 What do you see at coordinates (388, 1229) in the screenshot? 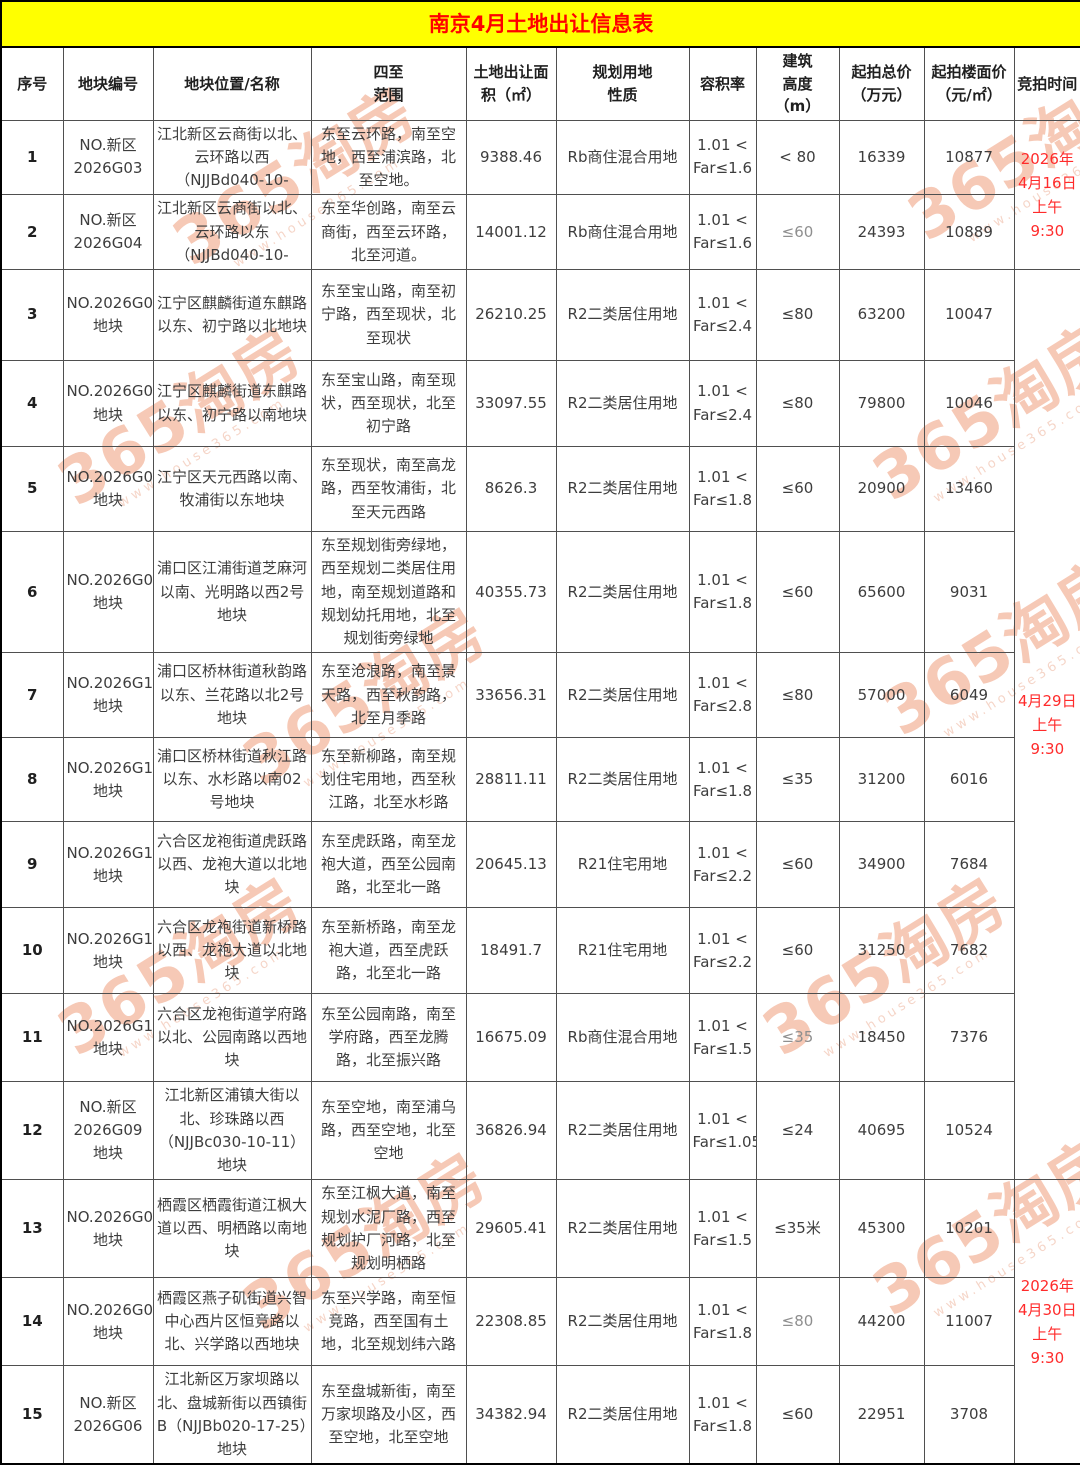
I see `cell-boundaries: 东至江枫大道，南至规划水泥厂路，西至规划护厂河路，北至规划明栖路` at bounding box center [388, 1229].